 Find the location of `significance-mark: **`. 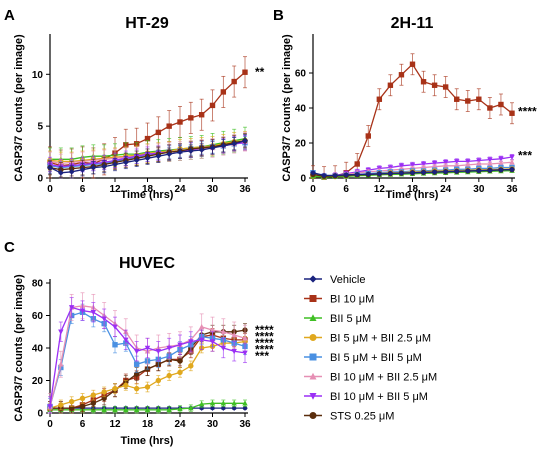

significance-mark: ** is located at coordinates (260, 72).